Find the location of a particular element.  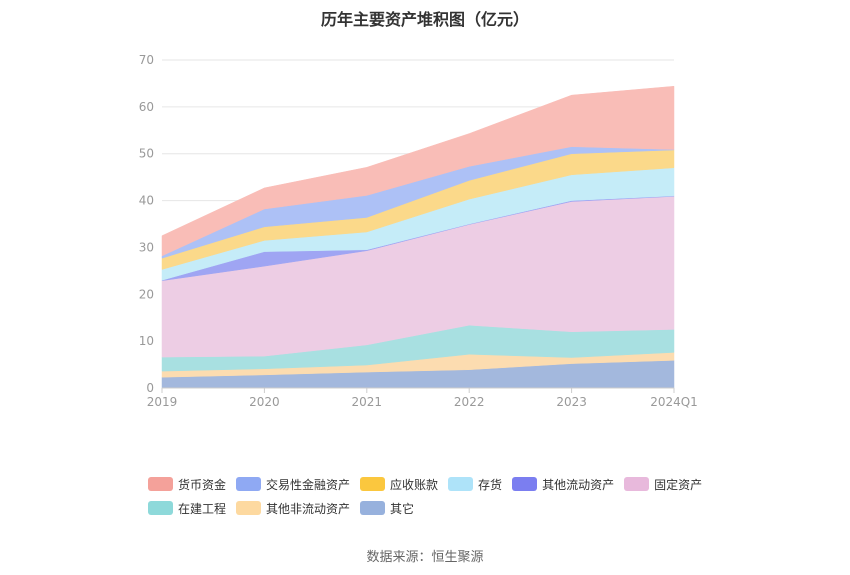

legend: 货币资金 交易性金融资产 应收账款 存货 其他流动资产 固定资产在建工程 其他非流动资产 其它 is located at coordinates (438, 496).